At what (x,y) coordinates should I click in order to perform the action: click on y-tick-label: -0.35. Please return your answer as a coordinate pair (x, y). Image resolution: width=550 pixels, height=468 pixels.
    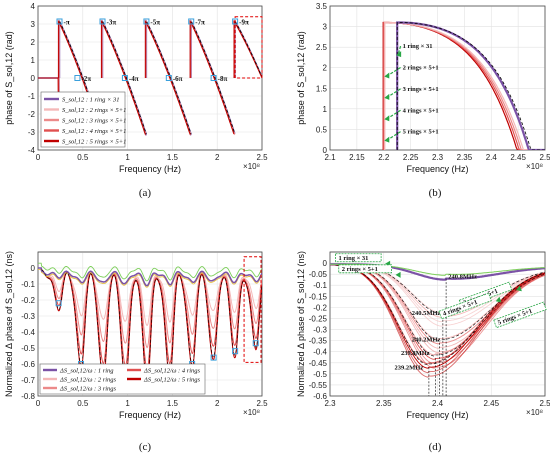
    Looking at the image, I should click on (318, 341).